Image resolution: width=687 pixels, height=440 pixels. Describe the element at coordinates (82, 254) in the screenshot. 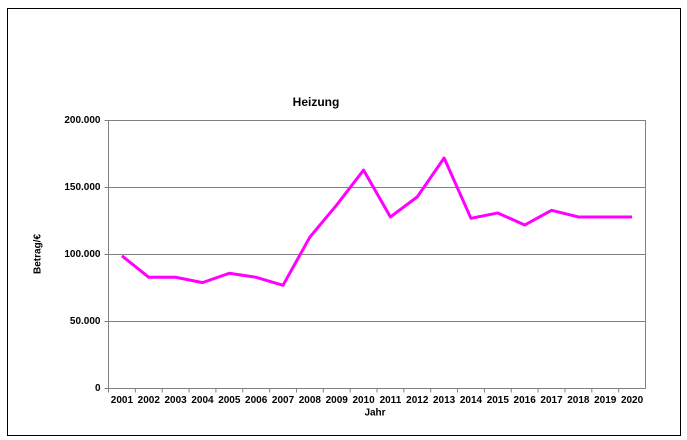

I see `y-tick-label: 100.000` at that location.